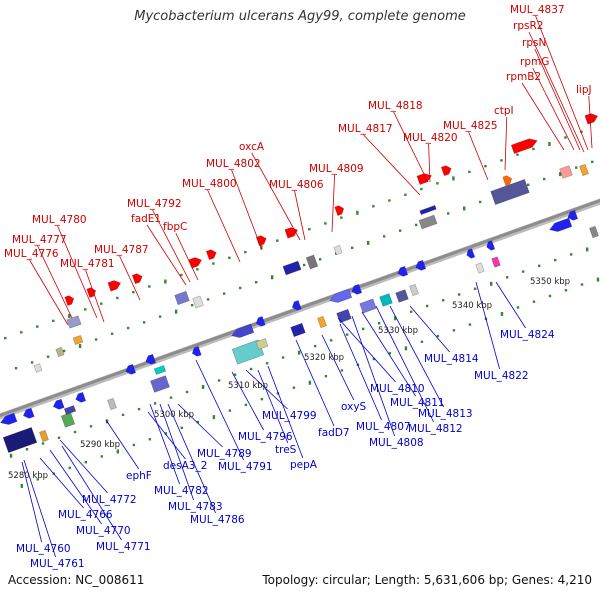  Describe the element at coordinates (383, 427) in the screenshot. I see `gene-label-bottom: MUL_4807` at that location.